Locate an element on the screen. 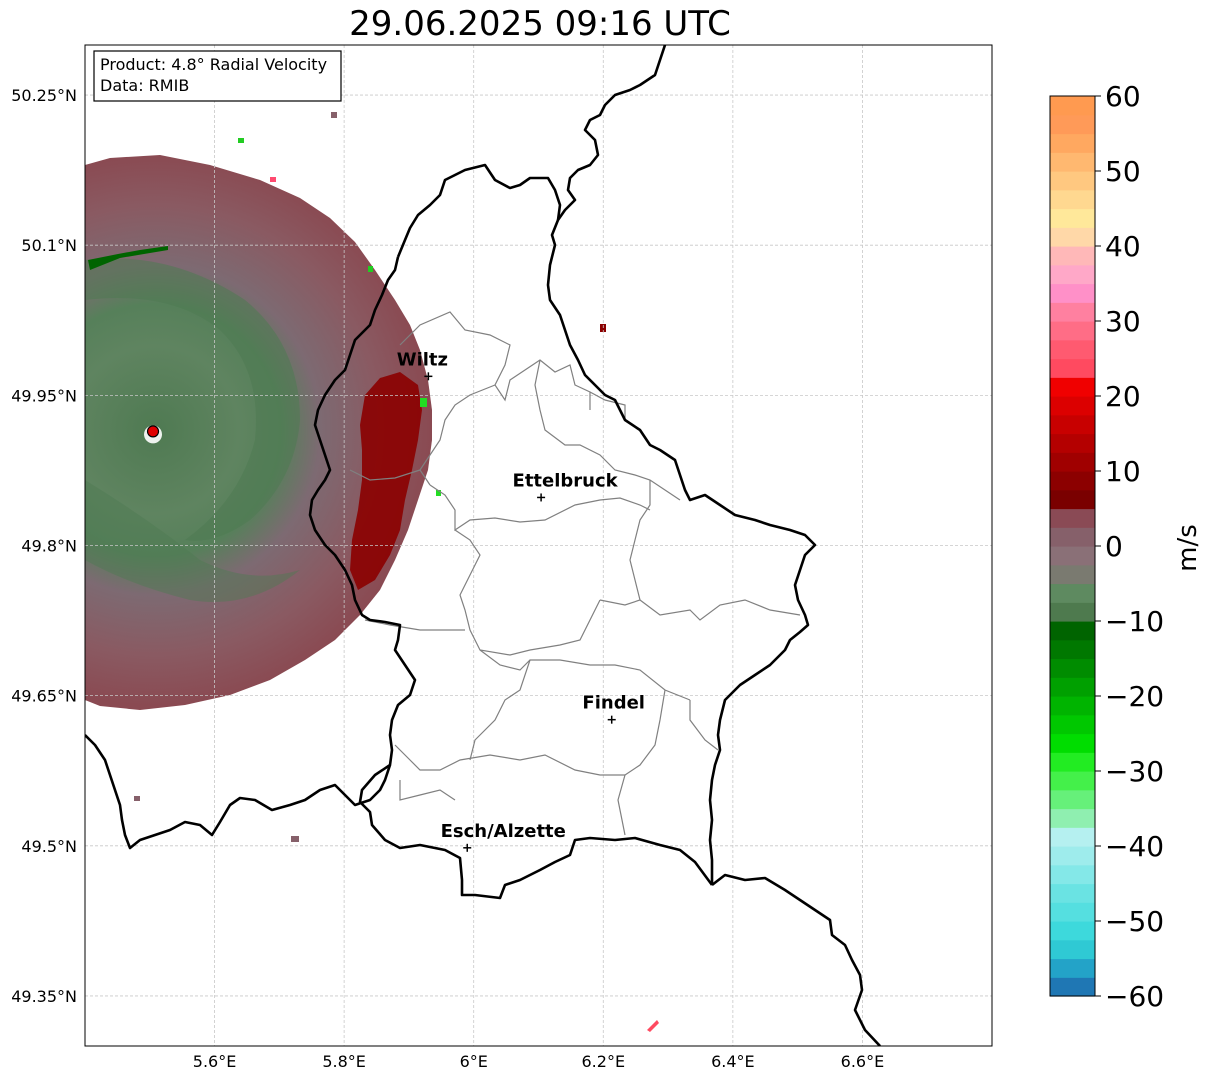 The image size is (1207, 1081). colorbar-tick-label: 0 is located at coordinates (1114, 546).